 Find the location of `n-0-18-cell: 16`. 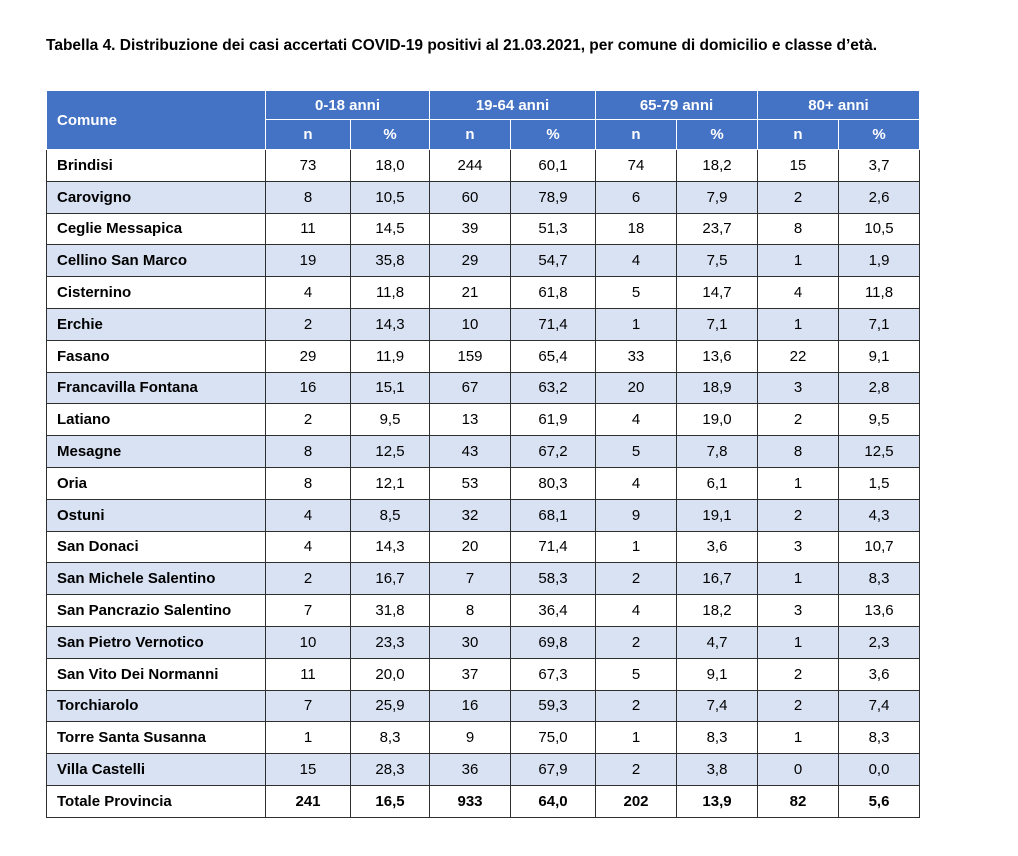

n-0-18-cell: 16 is located at coordinates (308, 388).